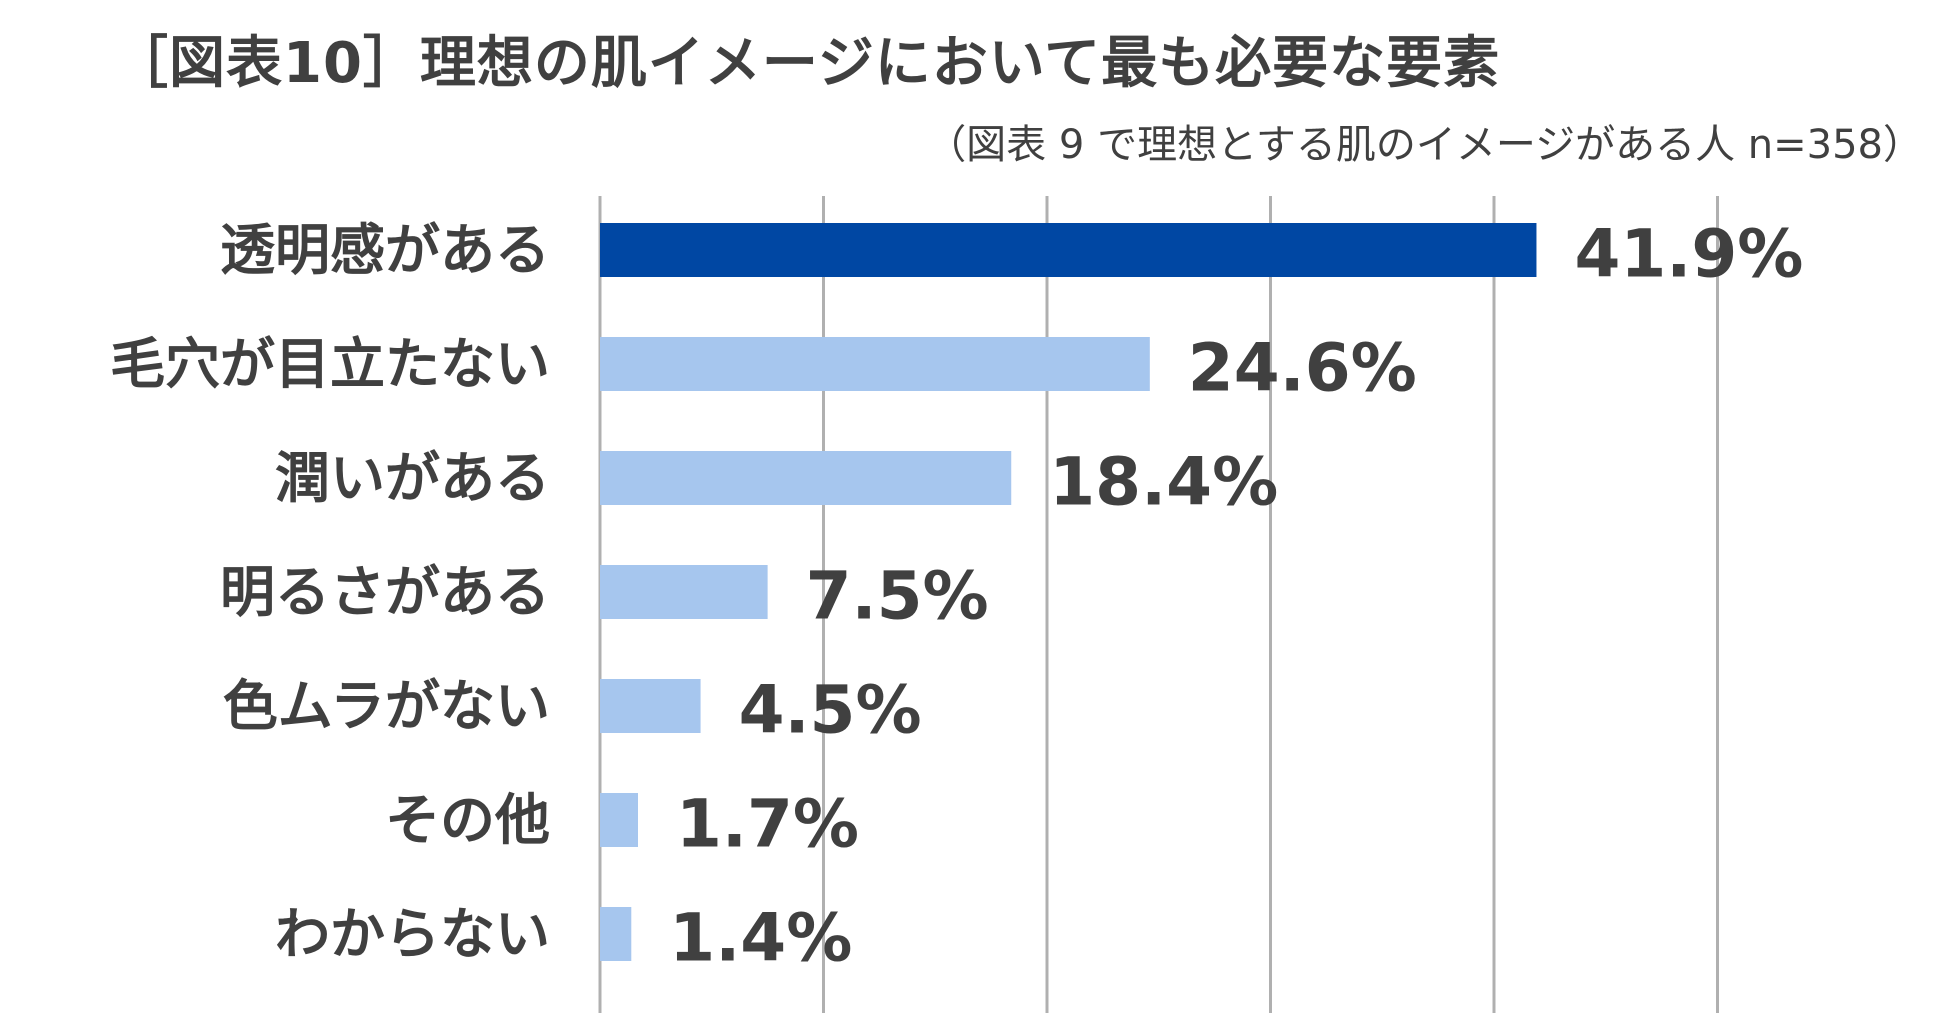 The image size is (1950, 1029). I want to click on value-label: 18.4%, so click(1163, 482).